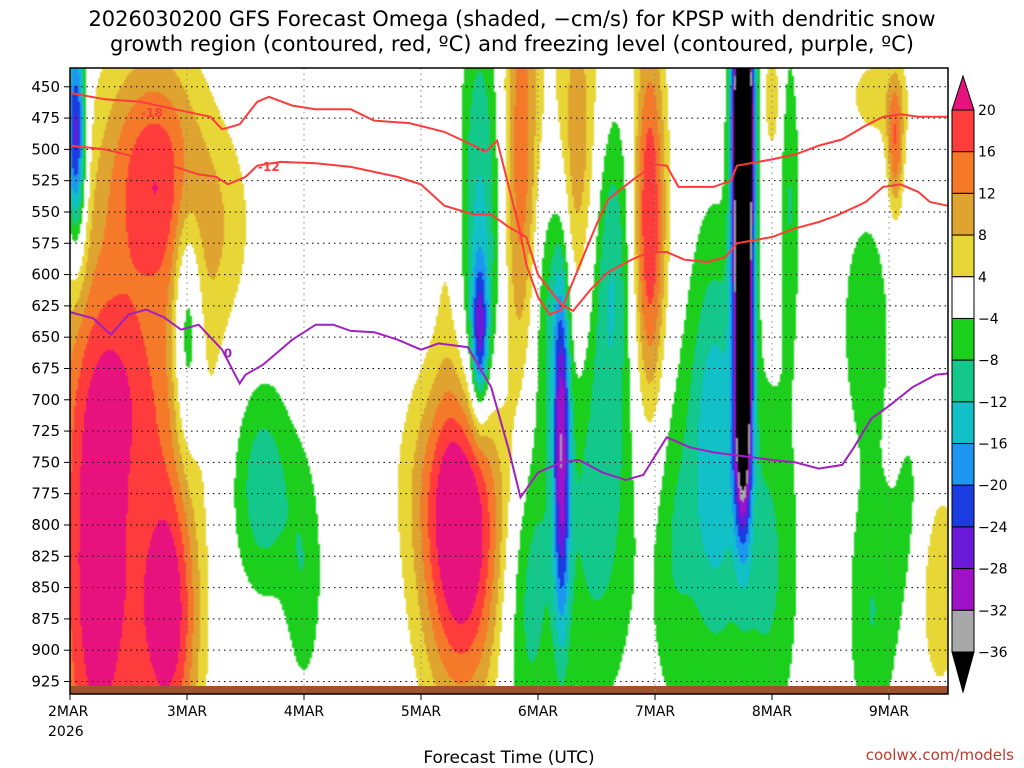 This screenshot has width=1024, height=768. What do you see at coordinates (152, 113) in the screenshot?
I see `dgz-contour-label: -18` at bounding box center [152, 113].